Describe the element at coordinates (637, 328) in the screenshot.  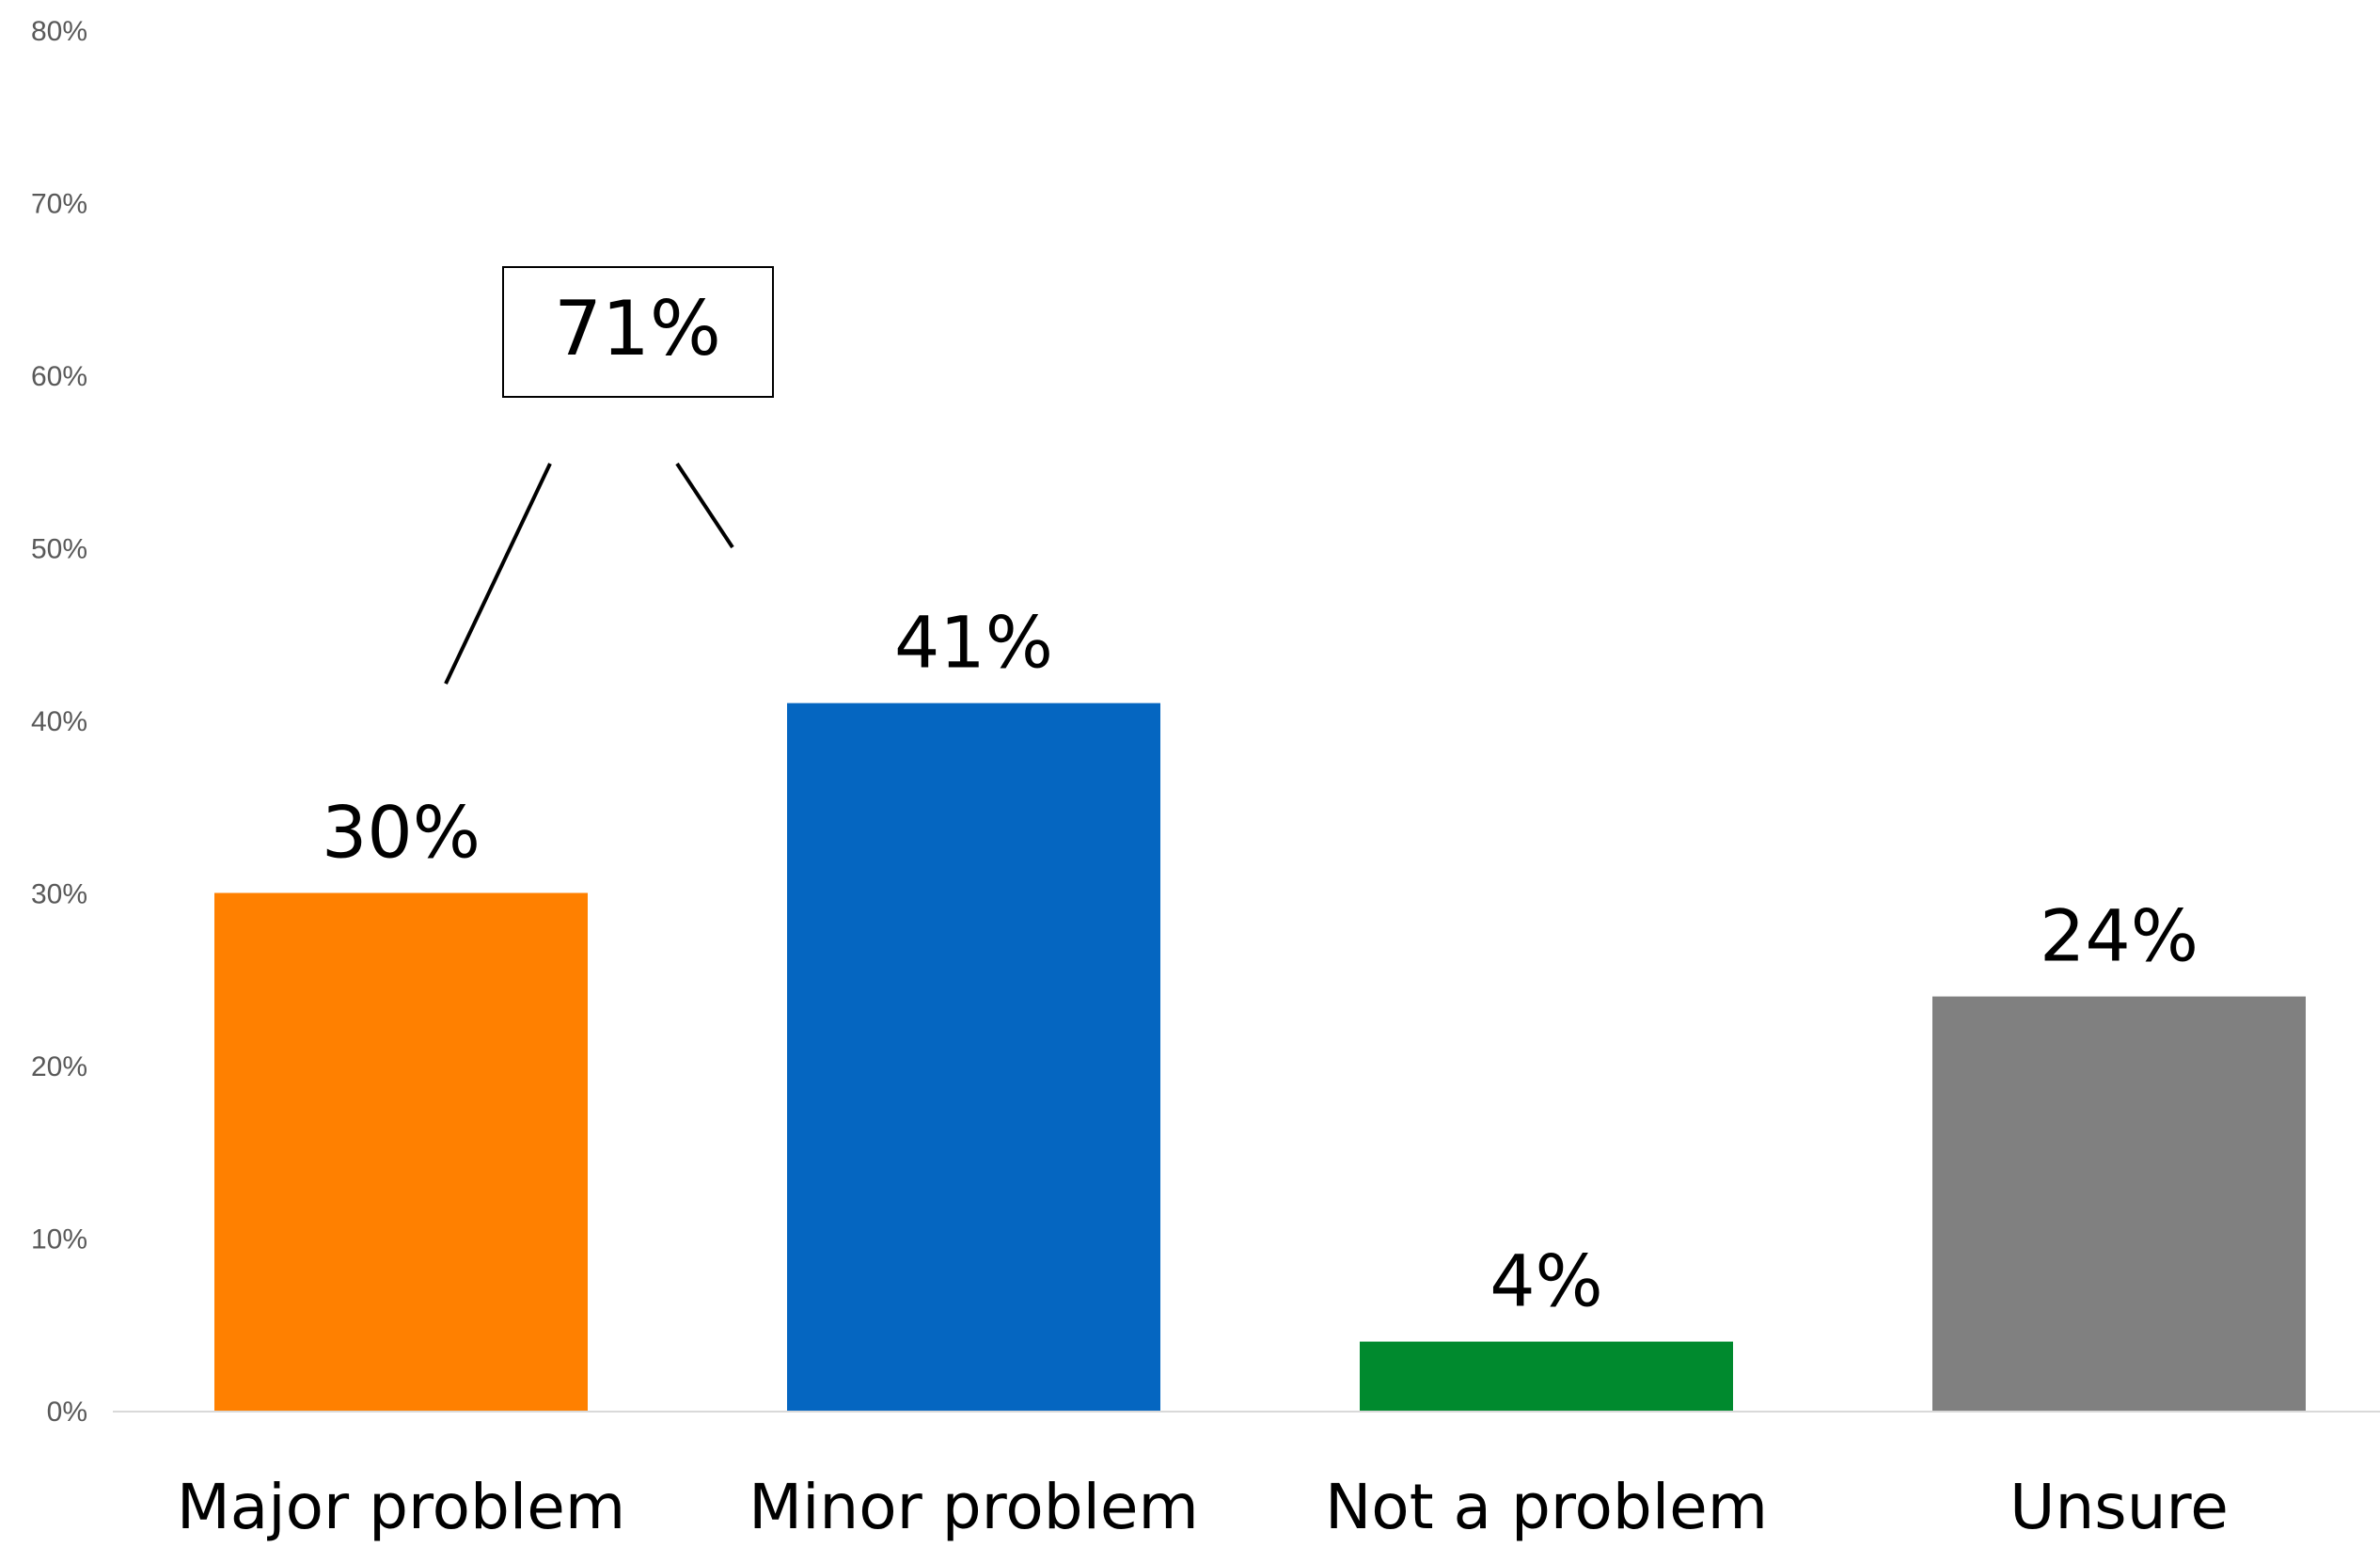
I see `callout-label: 71%` at that location.